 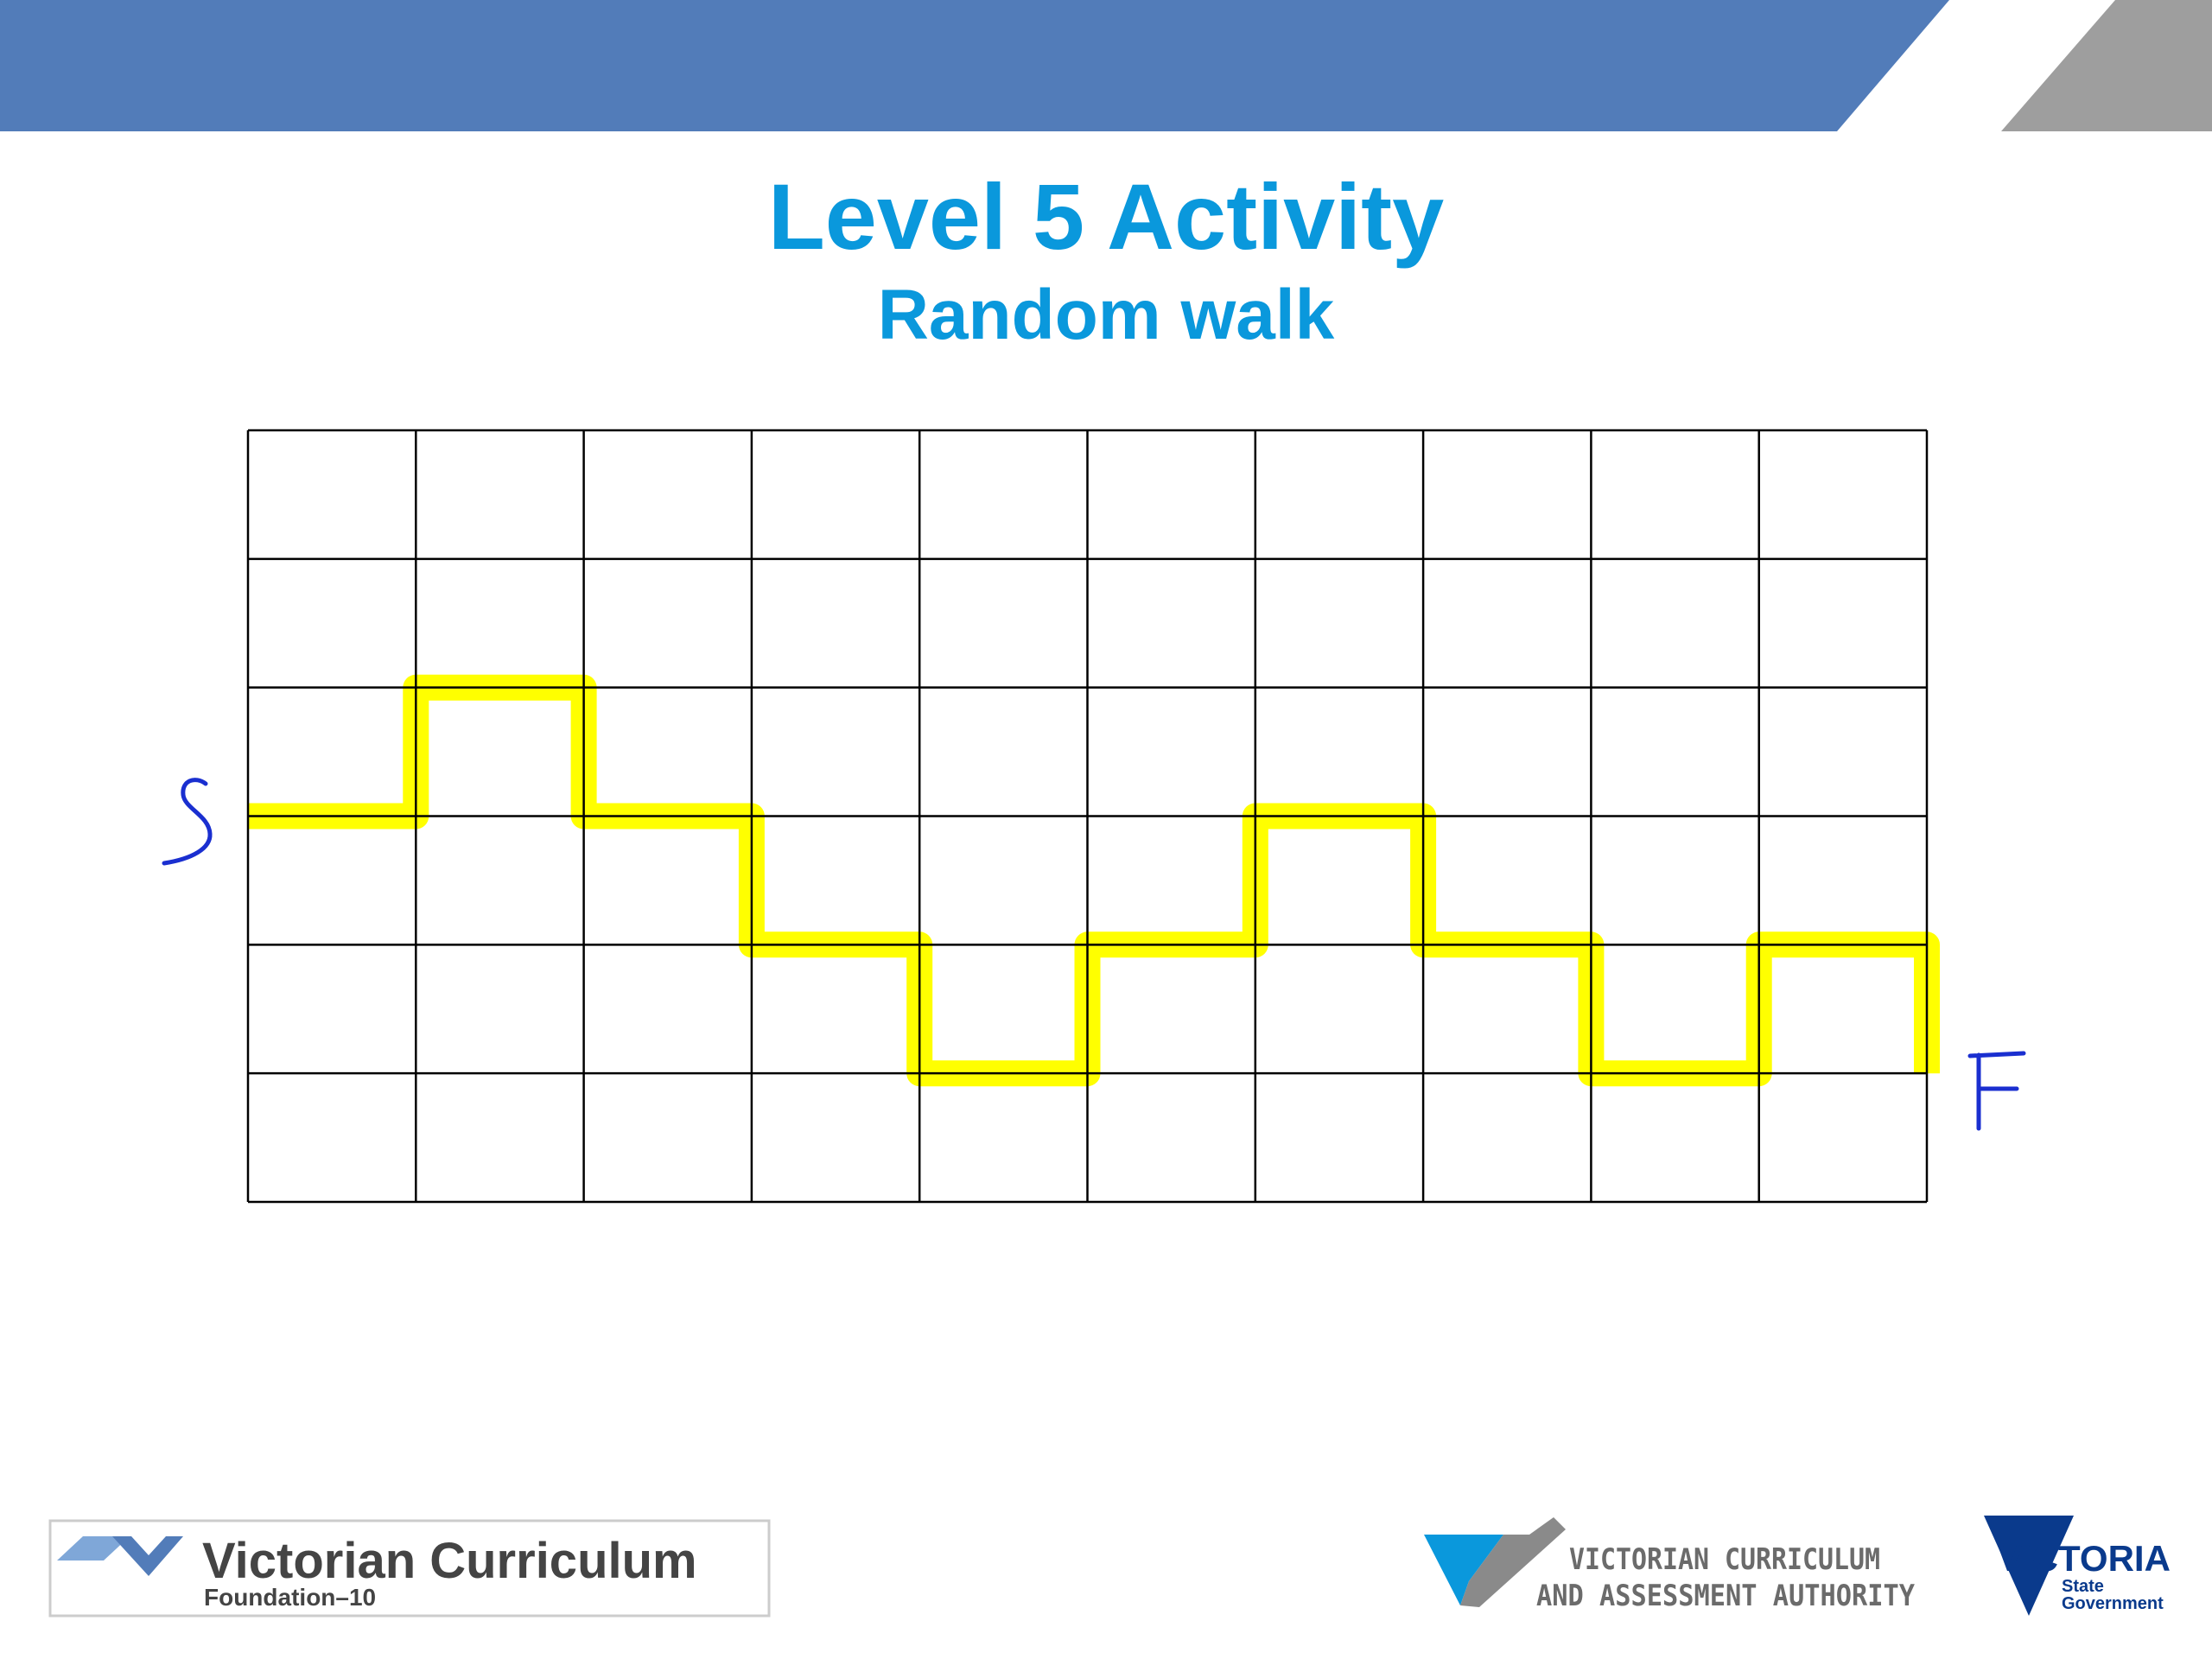 I want to click on finish-letter-f, so click(x=1997, y=1091).